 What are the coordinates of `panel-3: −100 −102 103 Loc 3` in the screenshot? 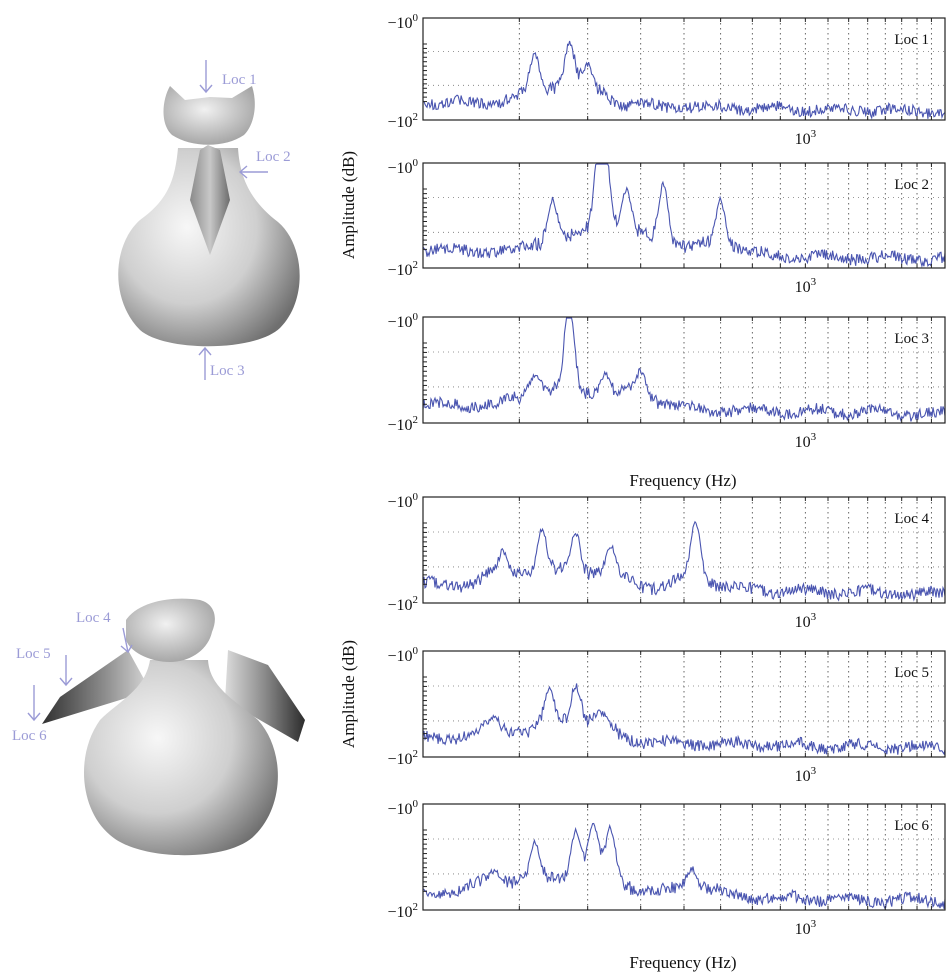 It's located at (666, 381).